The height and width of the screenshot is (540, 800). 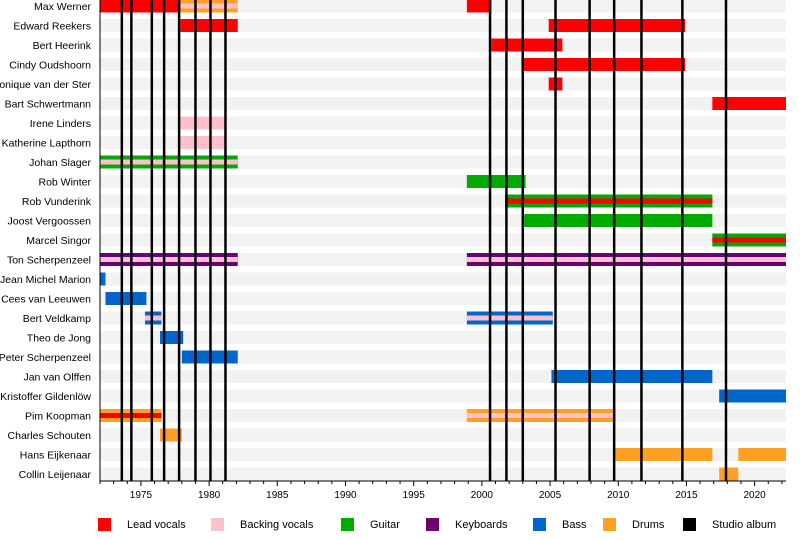 I want to click on member-label: Pim Koopman, so click(x=58, y=417).